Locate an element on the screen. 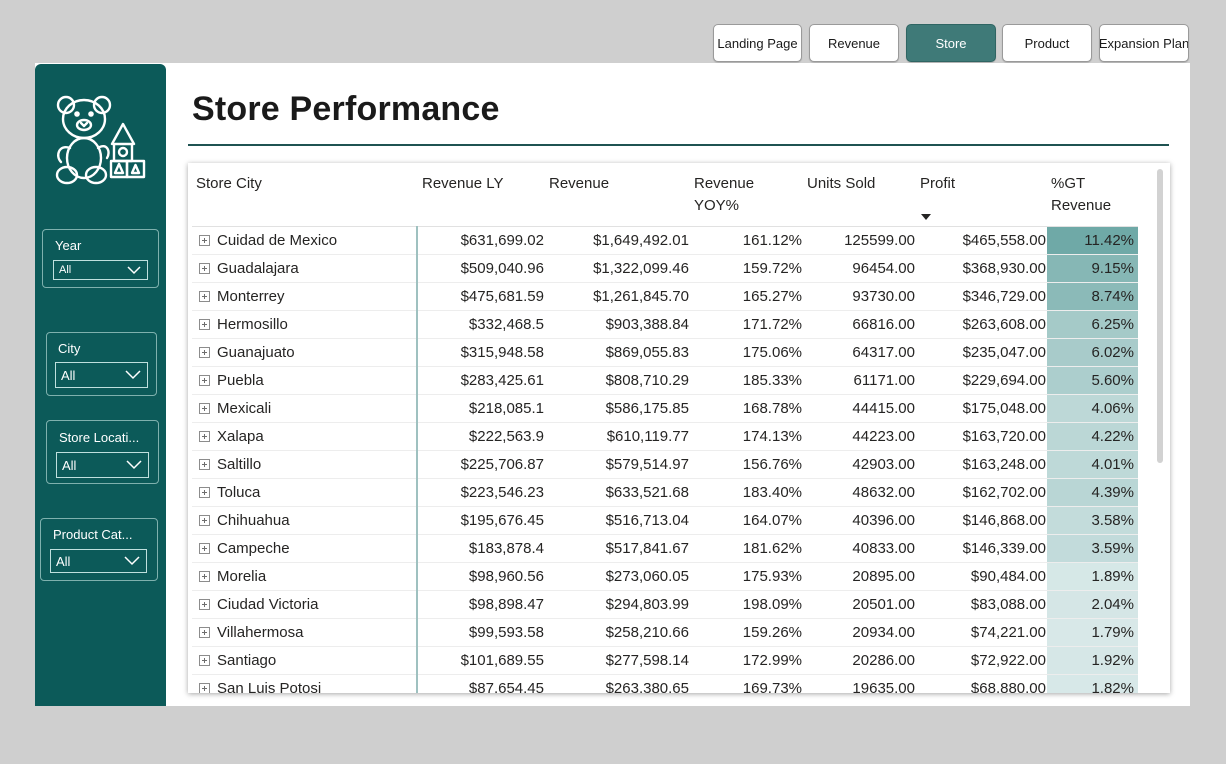 The image size is (1226, 764). cell-gt: 2.04% is located at coordinates (1092, 604).